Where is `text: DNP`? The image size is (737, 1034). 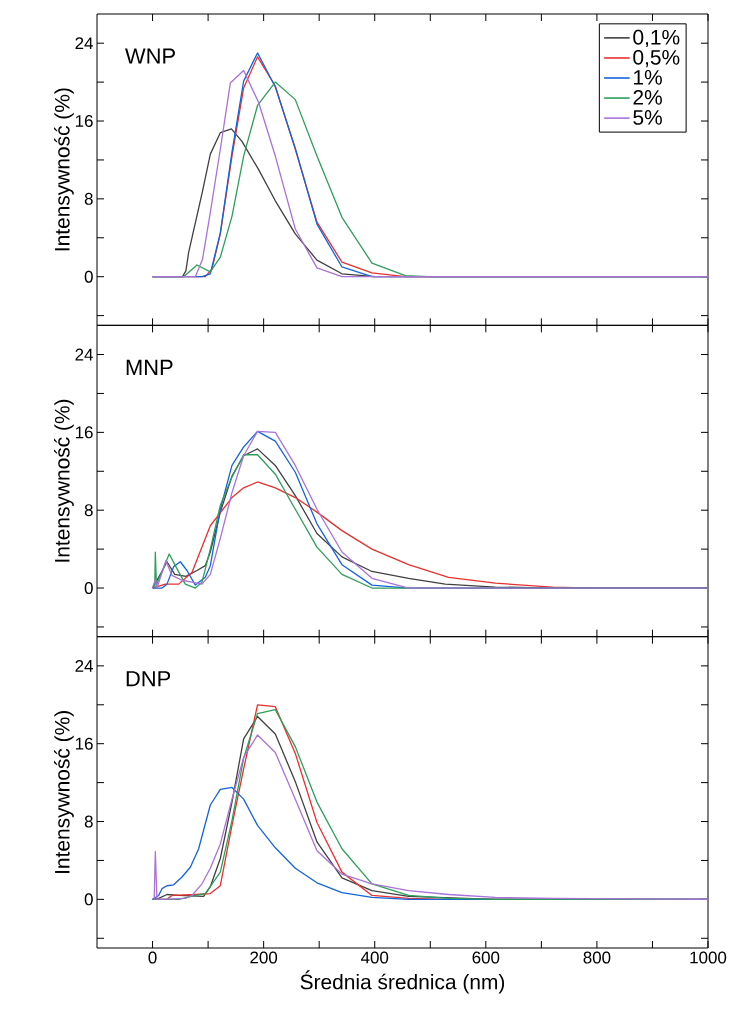
text: DNP is located at coordinates (148, 679).